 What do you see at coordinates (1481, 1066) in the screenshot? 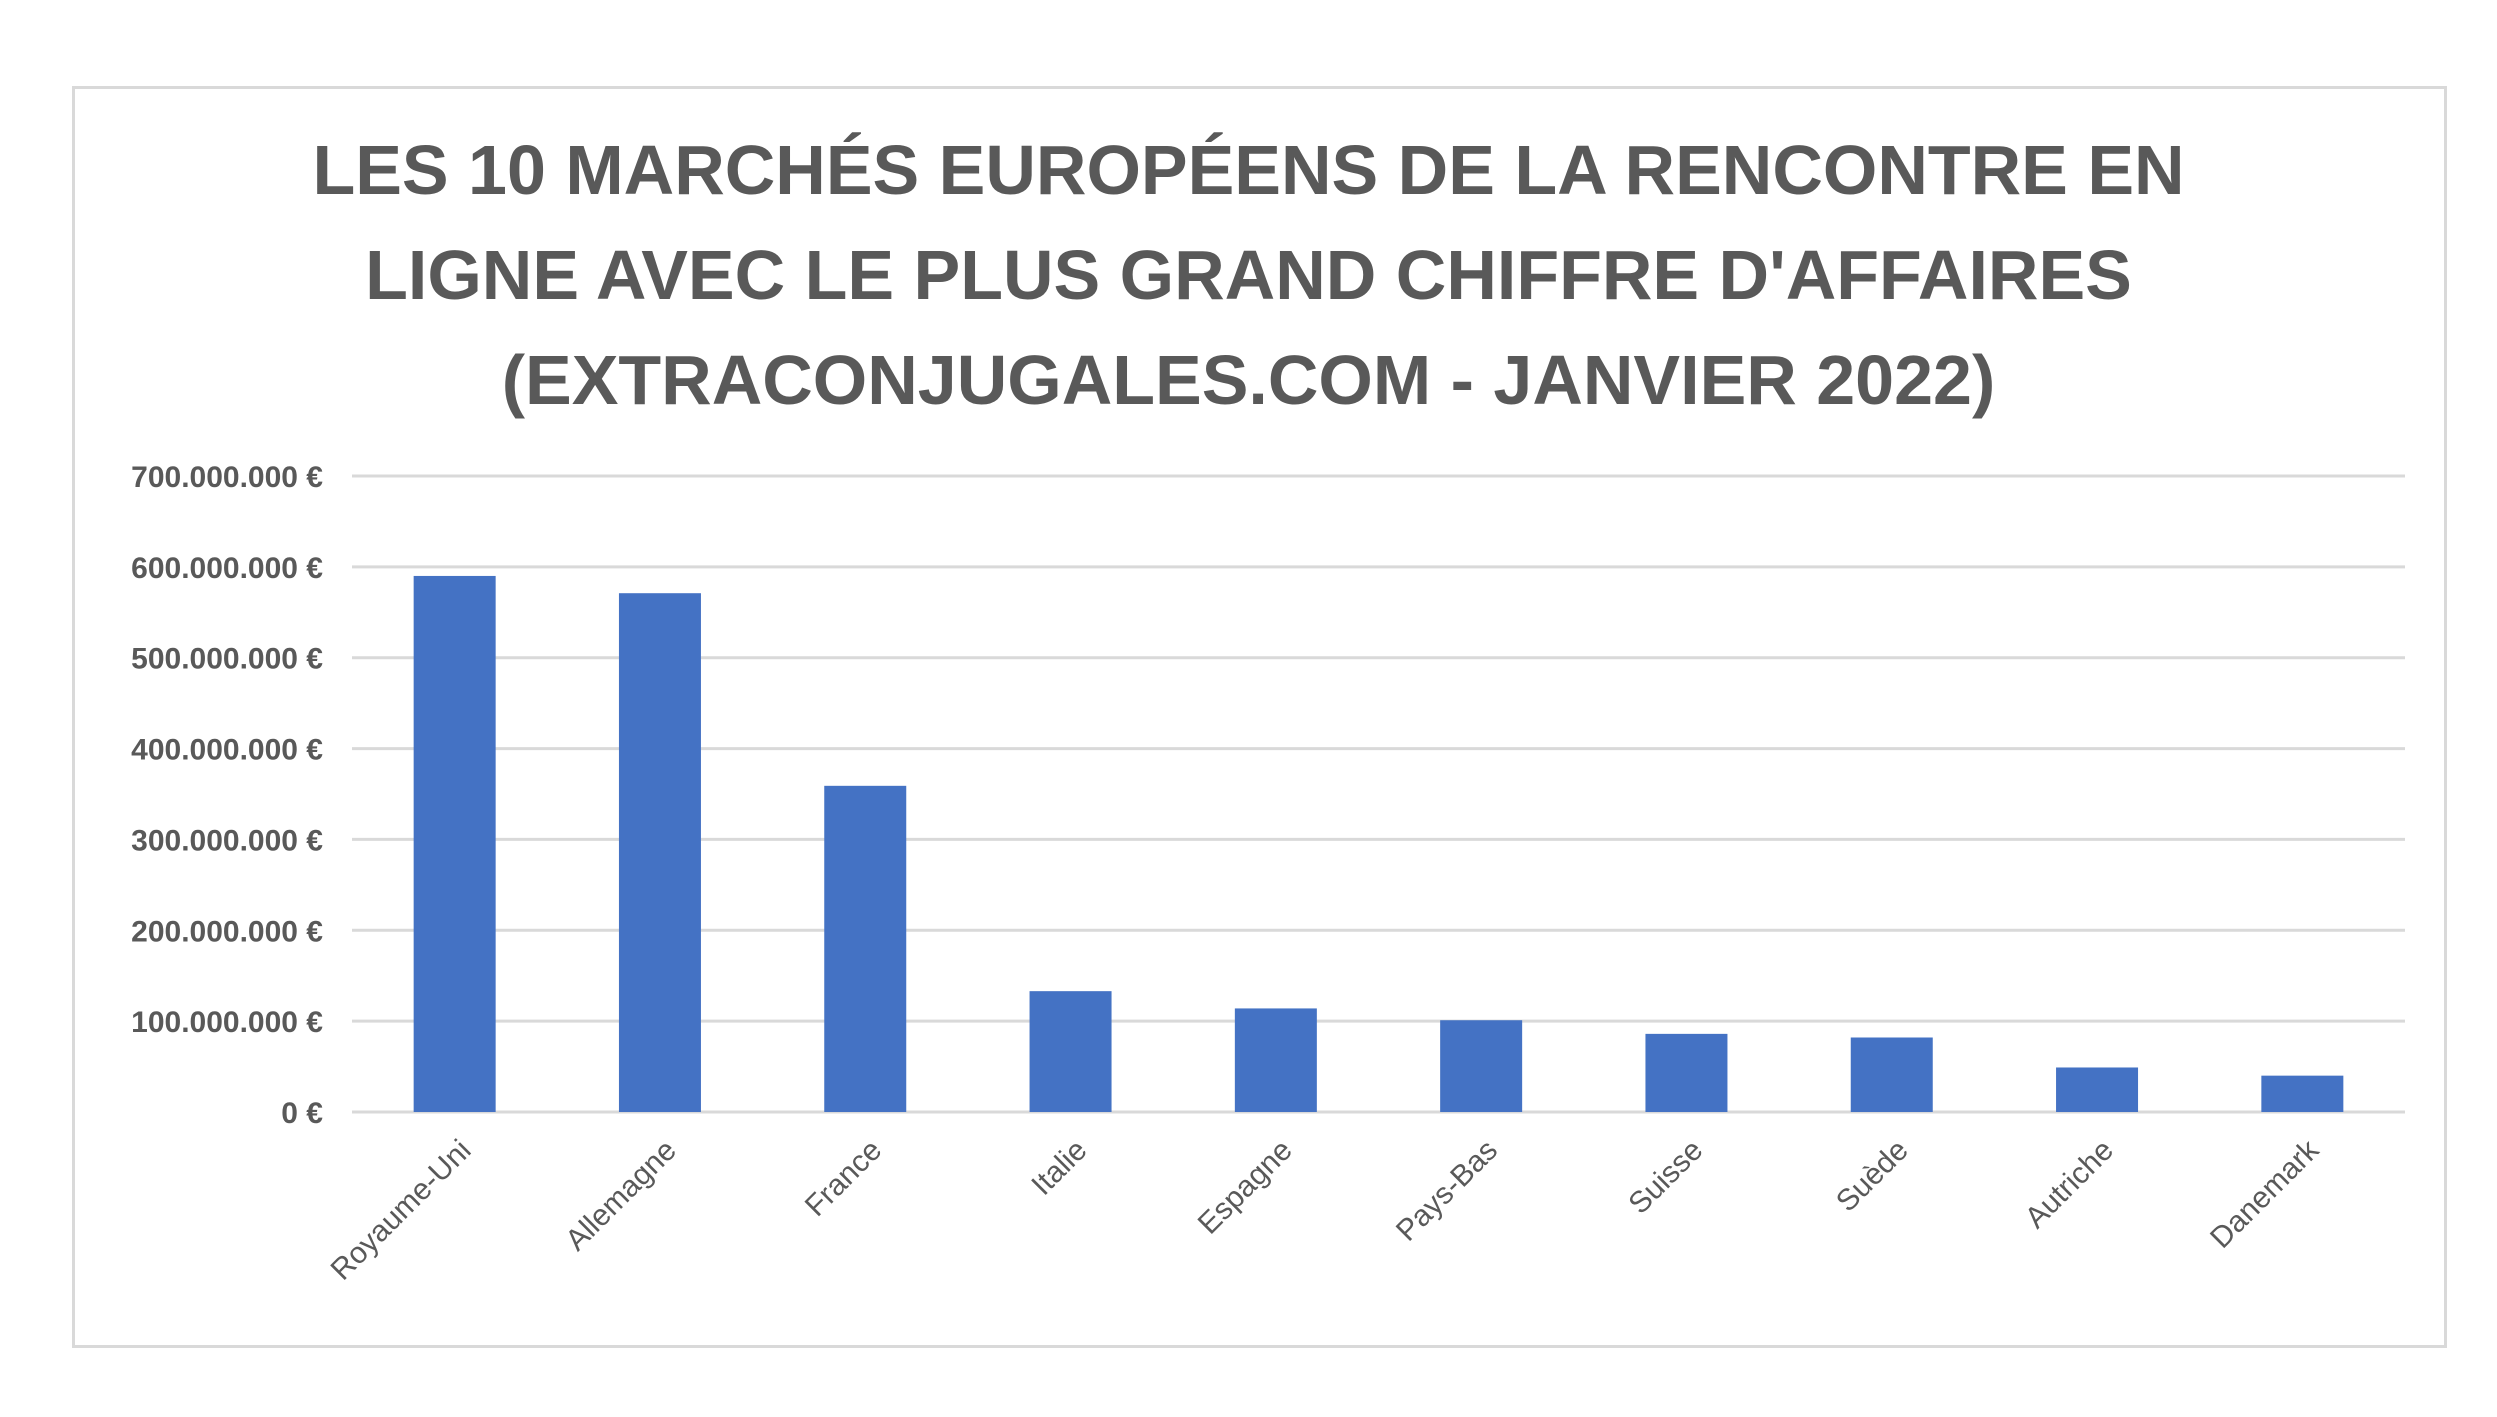
I see `bar-pays-bas` at bounding box center [1481, 1066].